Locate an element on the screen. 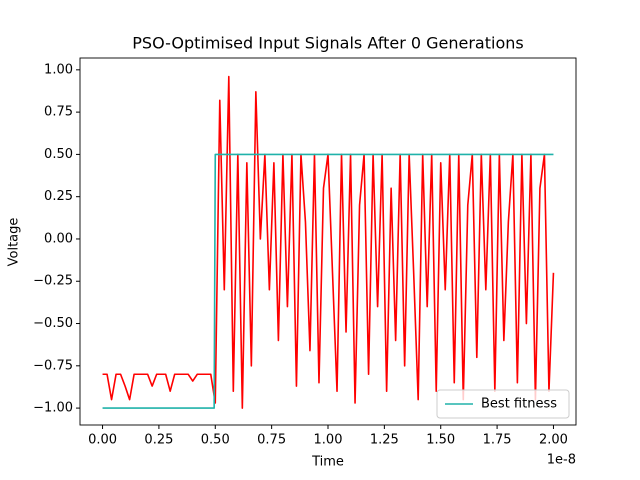  y-tick-label: −0.75 is located at coordinates (53, 365).